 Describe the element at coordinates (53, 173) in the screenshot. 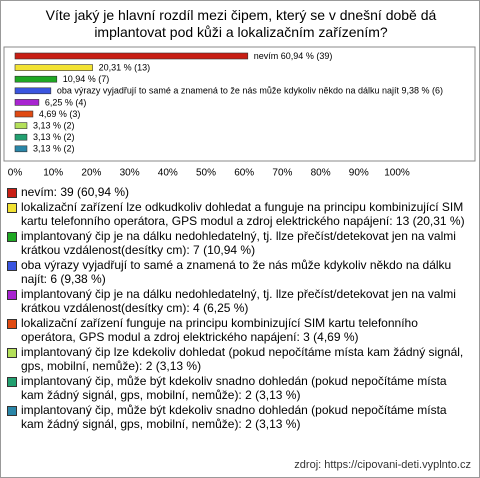

I see `x-tick-label: 10%` at that location.